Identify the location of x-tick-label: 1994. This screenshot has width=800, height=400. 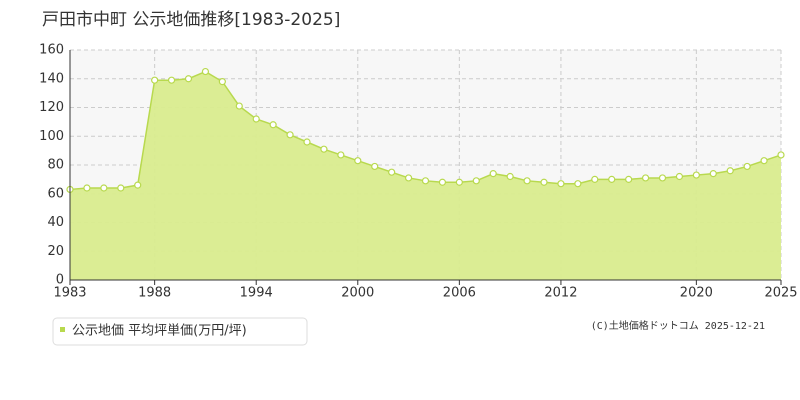
(256, 293).